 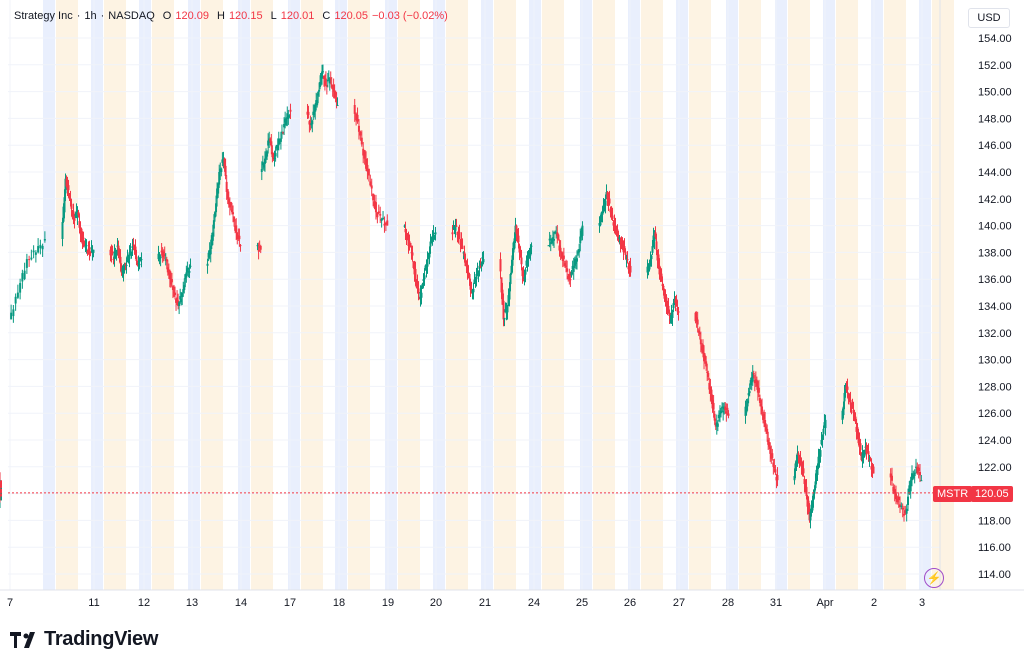 I want to click on lightning-icon: ⚡, so click(x=934, y=578).